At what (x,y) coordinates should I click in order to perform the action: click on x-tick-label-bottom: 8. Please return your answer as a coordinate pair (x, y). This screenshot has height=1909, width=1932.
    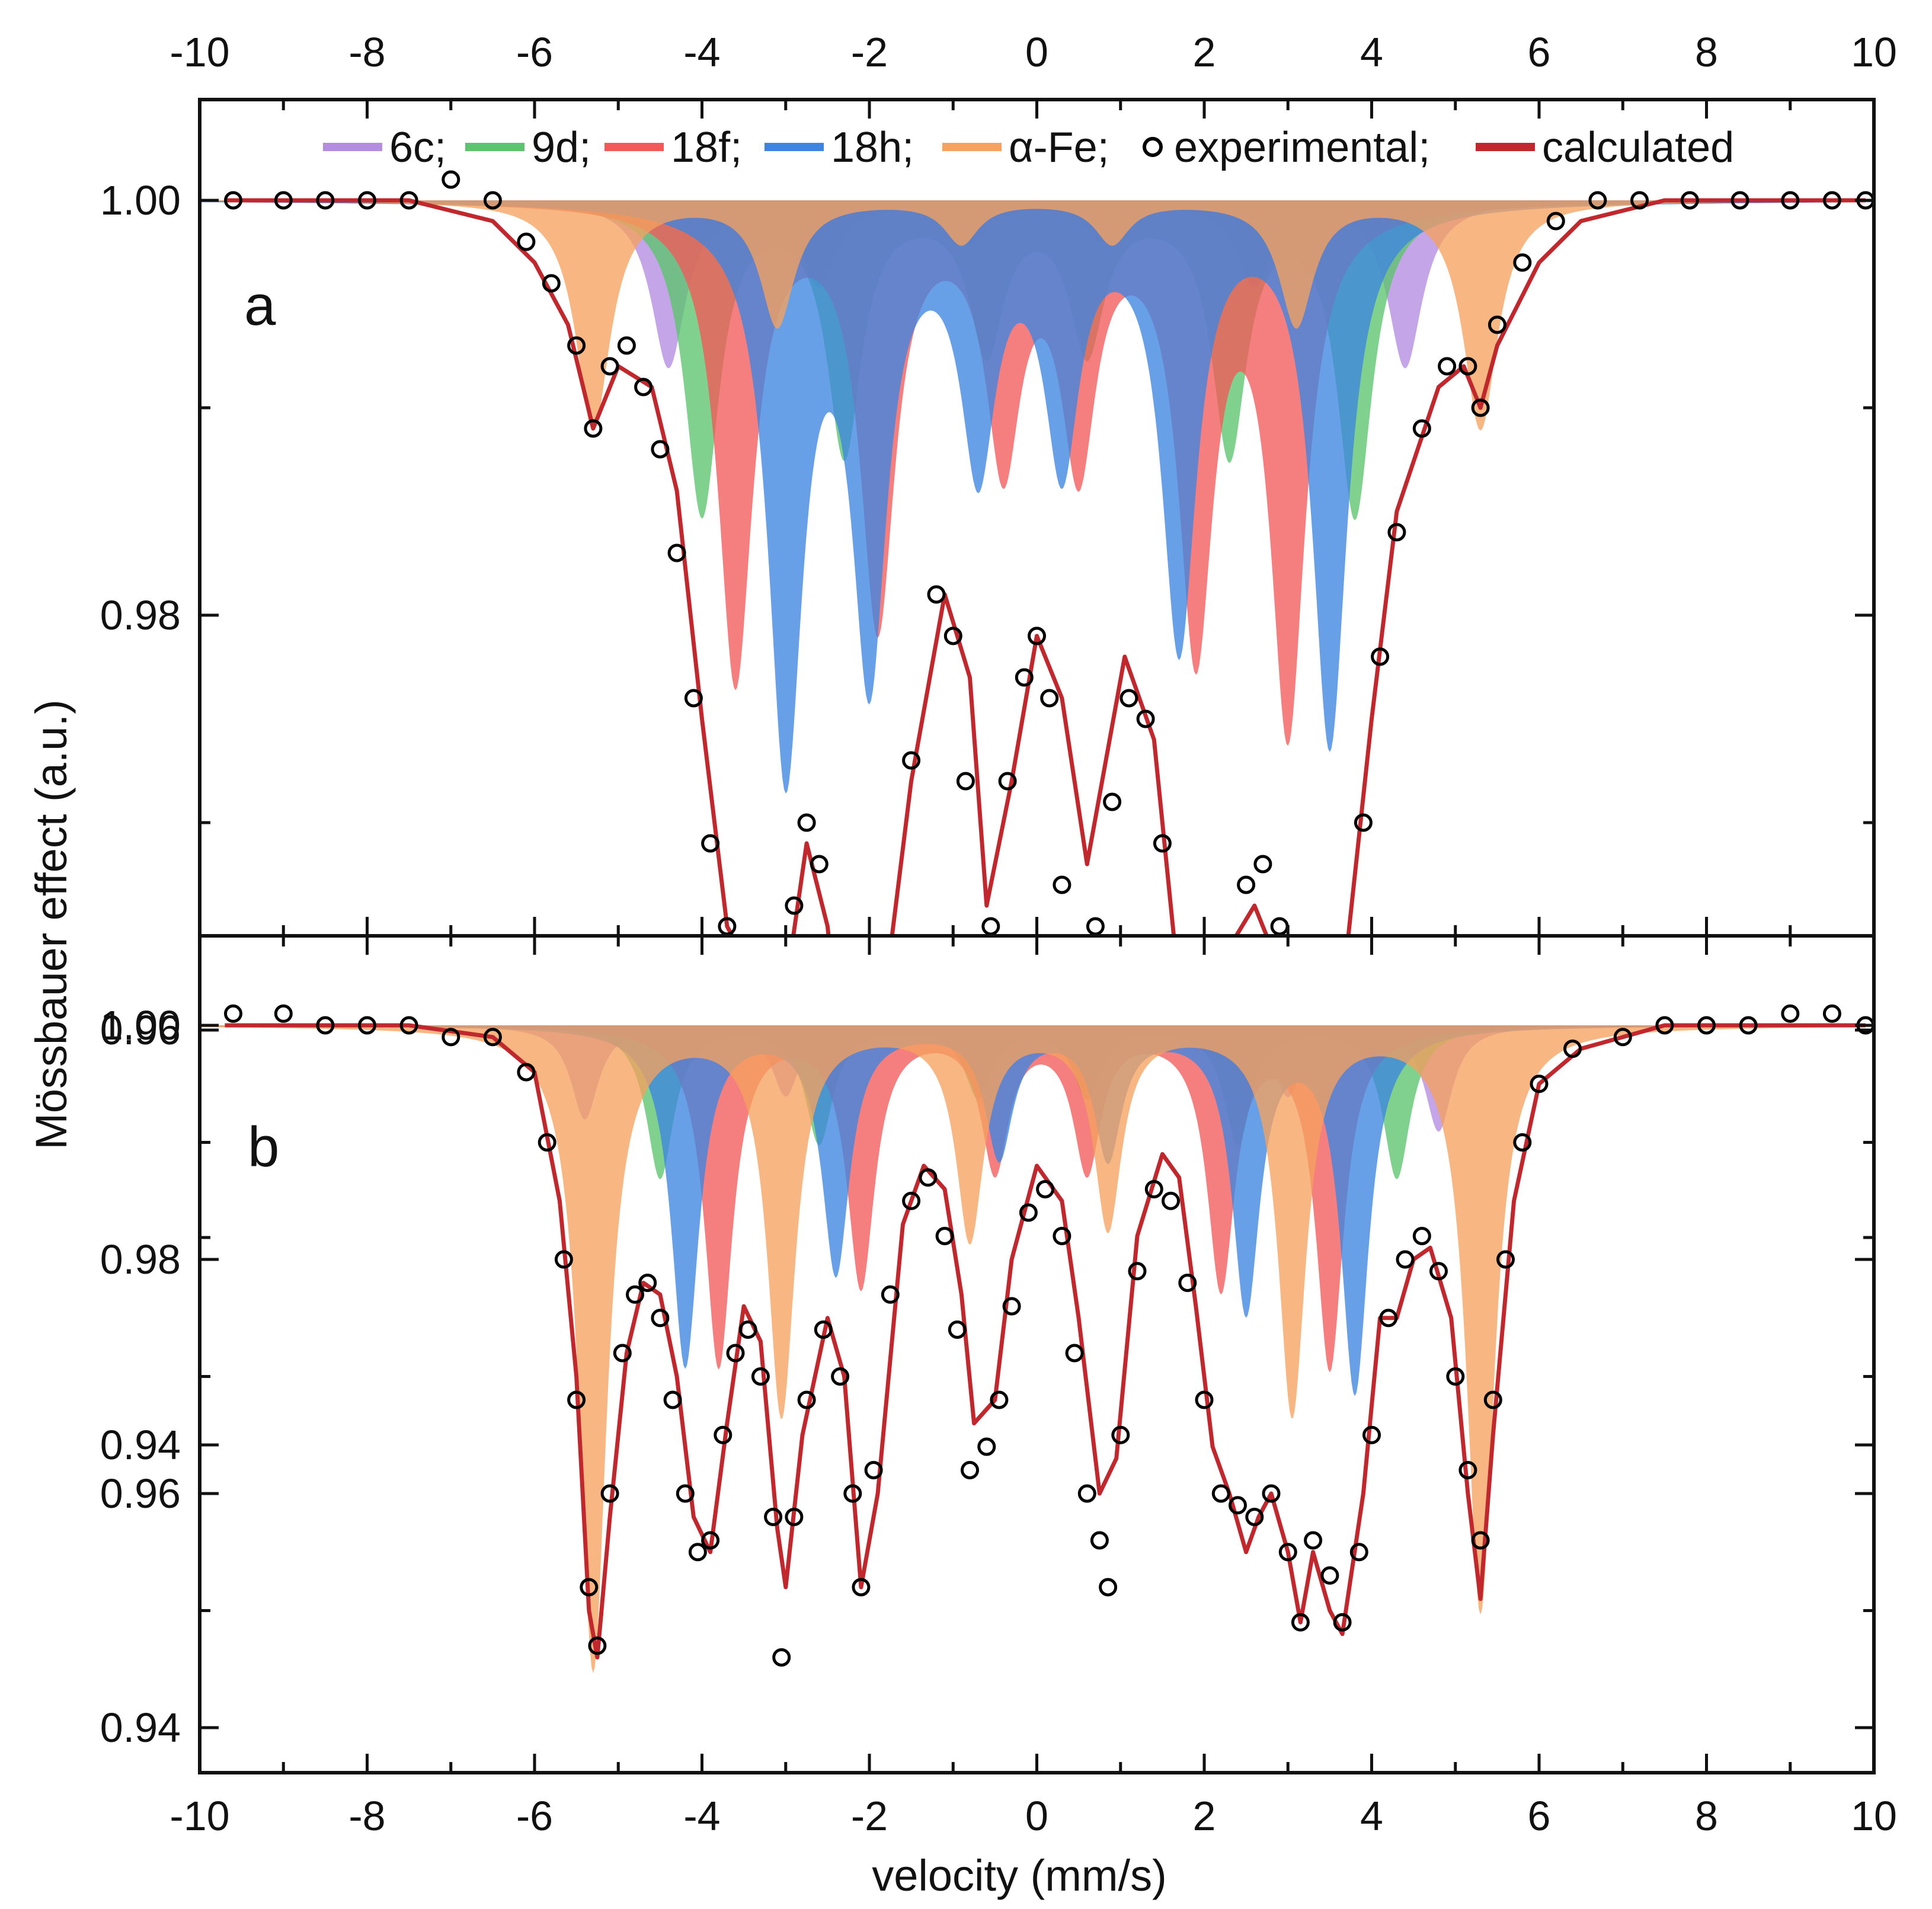
    Looking at the image, I should click on (1706, 1816).